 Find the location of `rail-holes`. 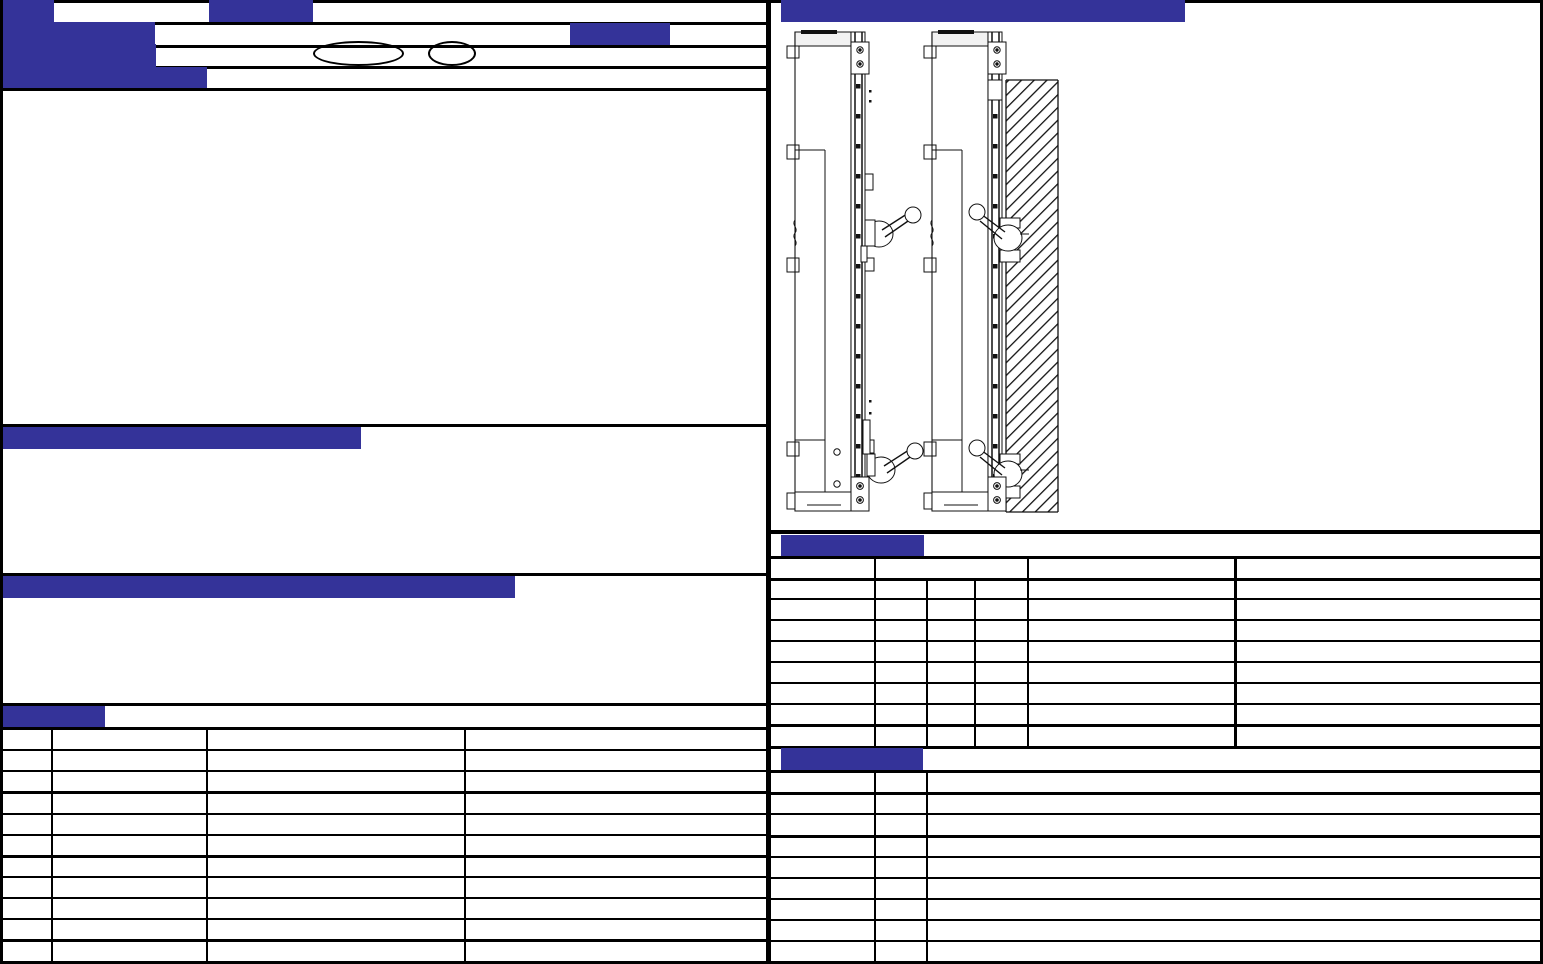

rail-holes is located at coordinates (858, 281).